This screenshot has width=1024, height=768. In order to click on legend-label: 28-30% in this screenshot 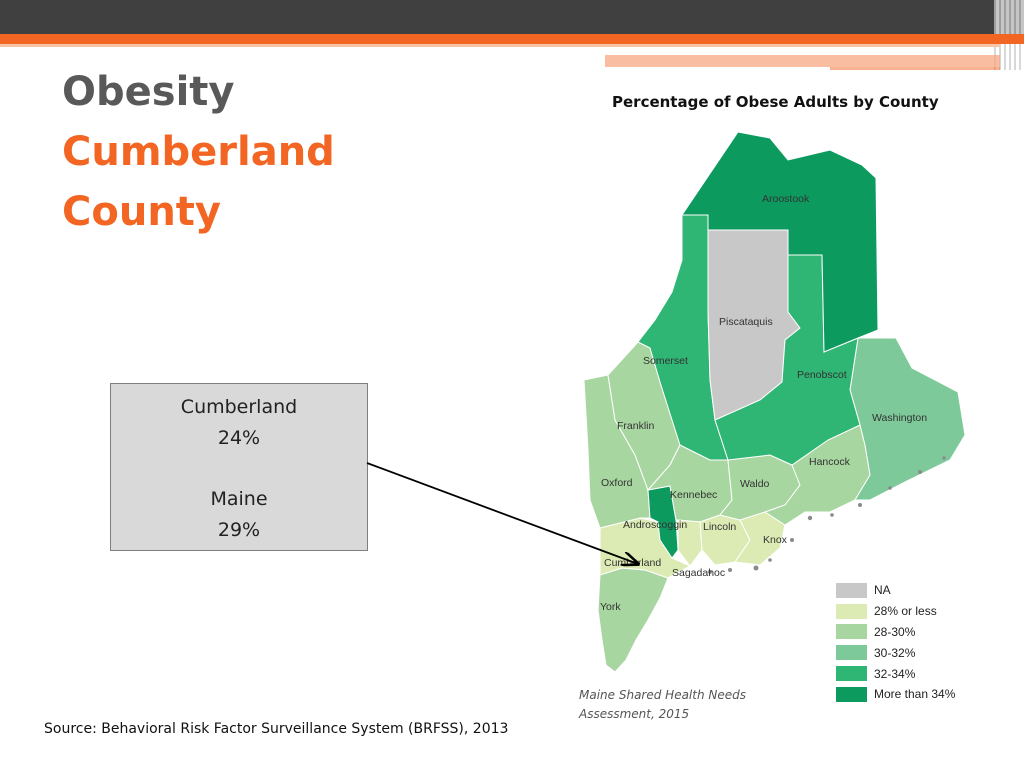, I will do `click(895, 631)`.